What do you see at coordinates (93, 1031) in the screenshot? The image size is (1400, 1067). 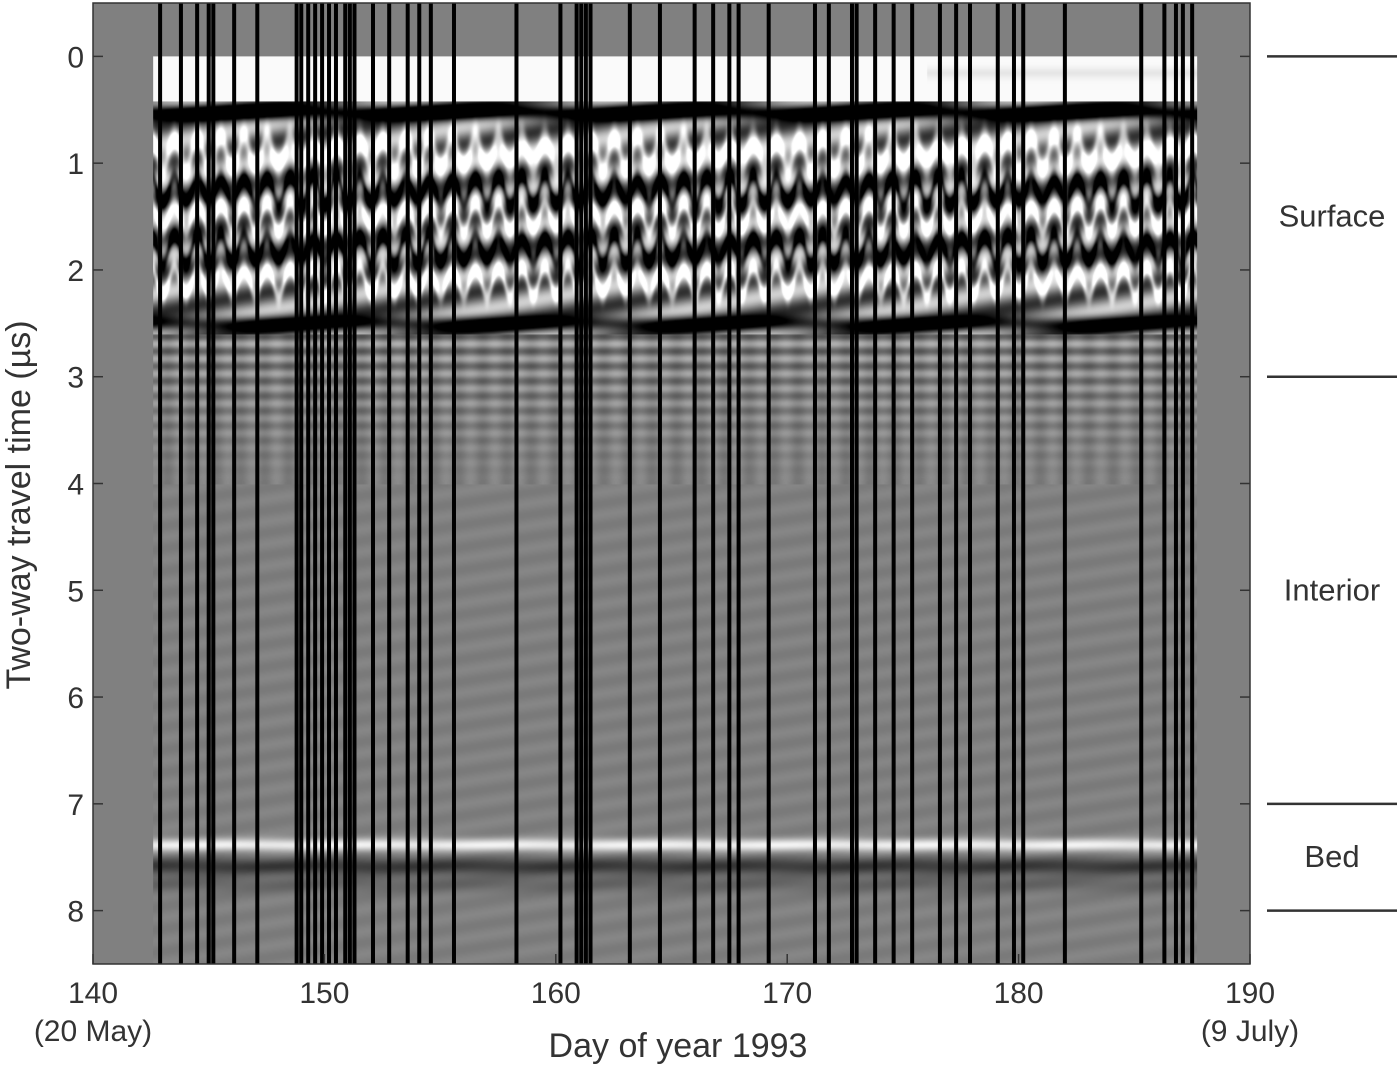 I see `x-tick-sublabel: (20 May)` at bounding box center [93, 1031].